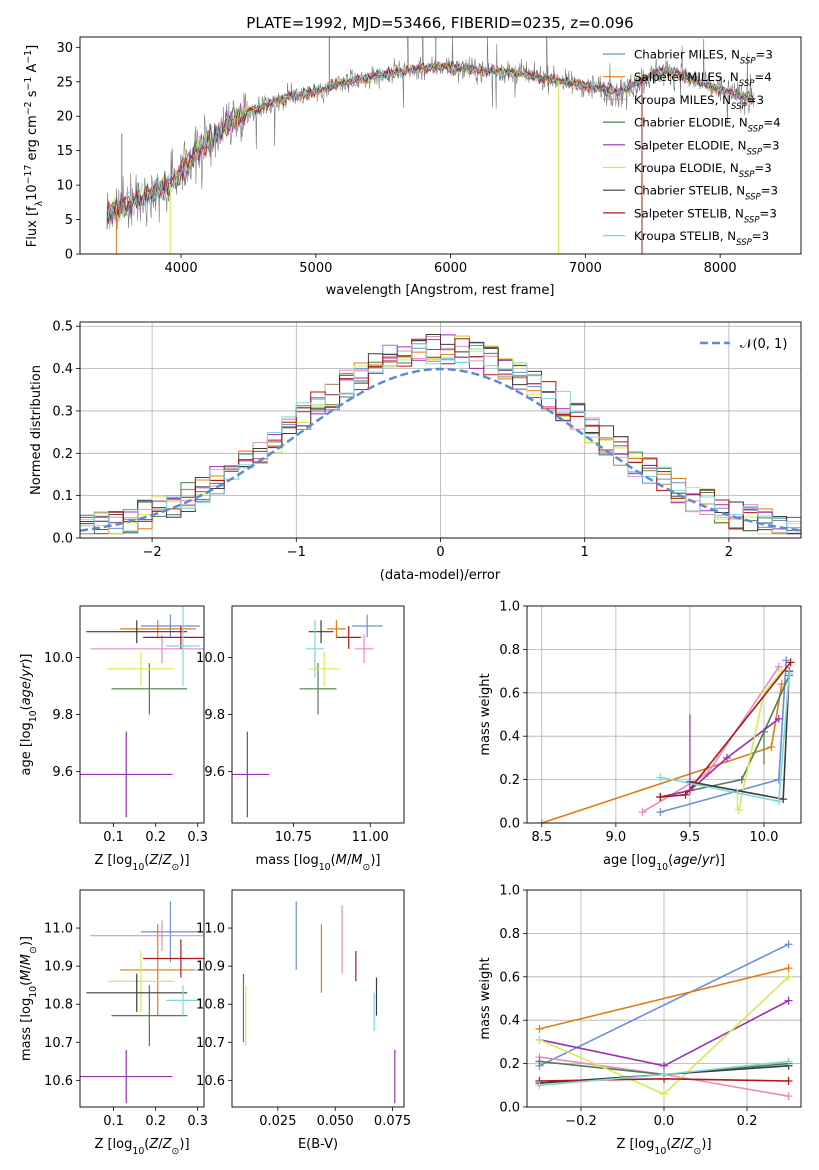 This screenshot has width=819, height=1170. Describe the element at coordinates (335, 1121) in the screenshot. I see `mass-ebv-xtick-label: 0.050` at that location.